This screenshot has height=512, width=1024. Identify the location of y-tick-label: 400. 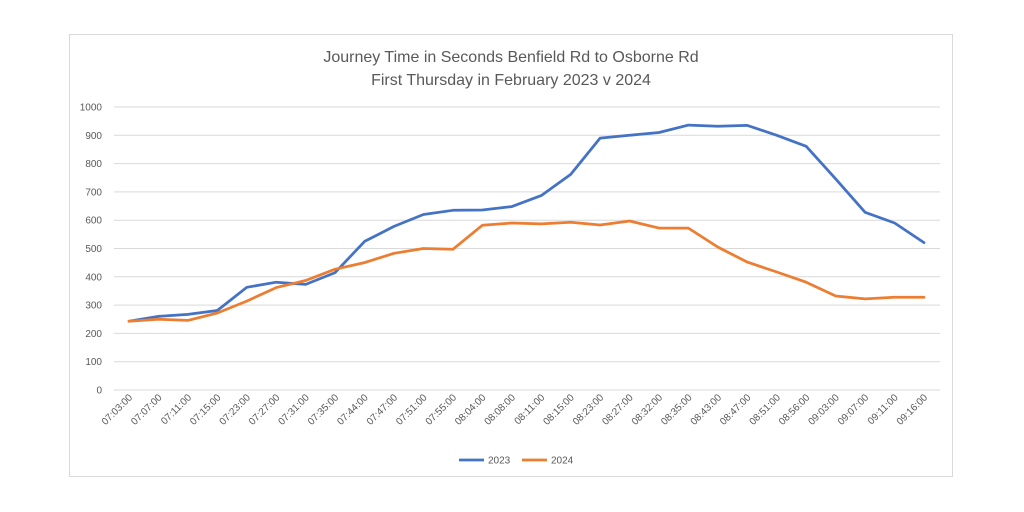
(93, 277).